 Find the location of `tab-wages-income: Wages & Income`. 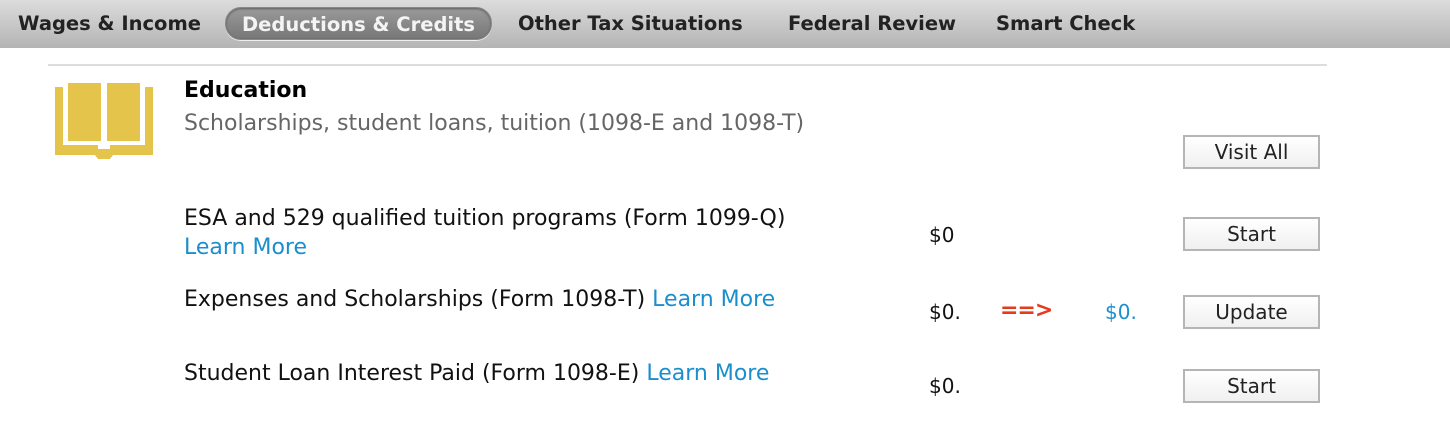

tab-wages-income: Wages & Income is located at coordinates (109, 23).